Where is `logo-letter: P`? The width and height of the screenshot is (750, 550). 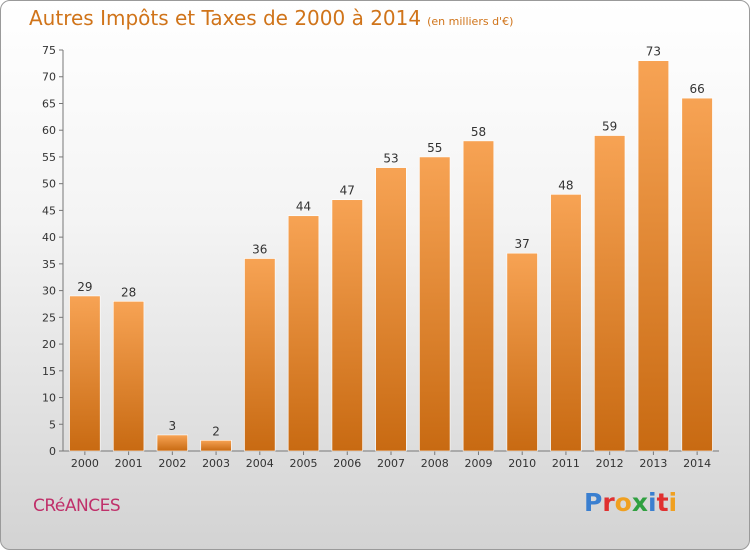 logo-letter: P is located at coordinates (593, 502).